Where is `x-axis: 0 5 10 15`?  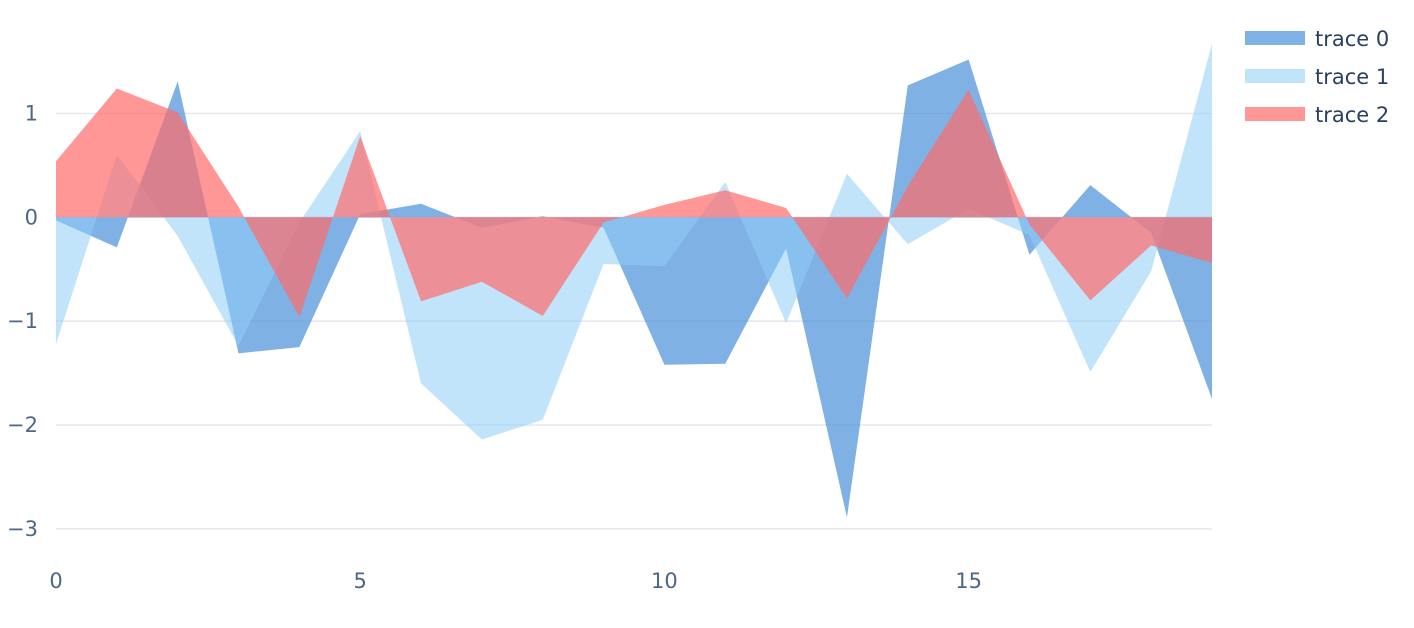
x-axis: 0 5 10 15 is located at coordinates (515, 581).